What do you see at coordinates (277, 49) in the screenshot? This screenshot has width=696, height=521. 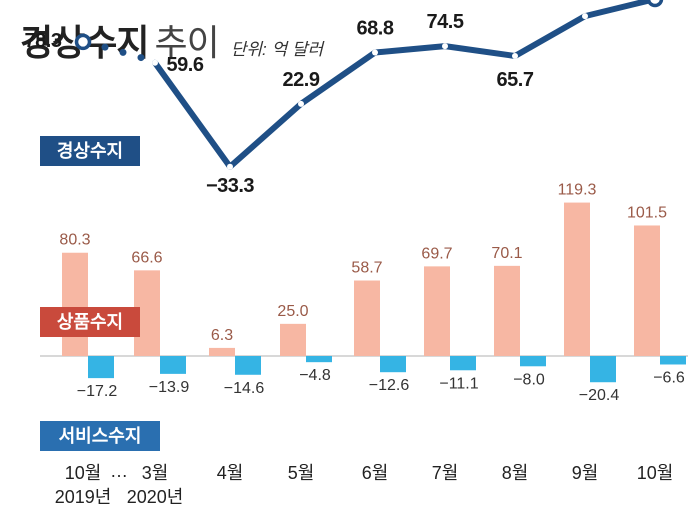 I see `unit-label: 단위: 억 달러` at bounding box center [277, 49].